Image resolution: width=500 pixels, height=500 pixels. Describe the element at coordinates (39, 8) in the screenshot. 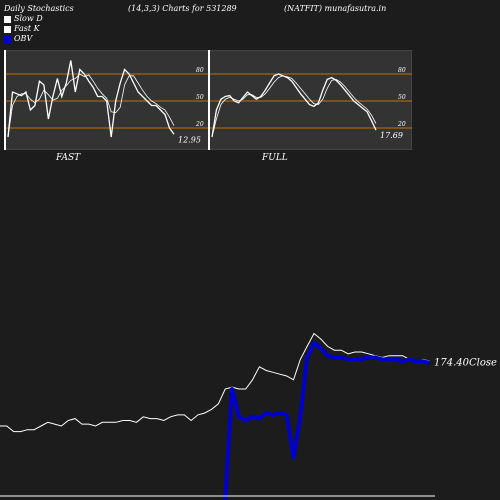

I see `chart-title: Daily Stochastics` at that location.